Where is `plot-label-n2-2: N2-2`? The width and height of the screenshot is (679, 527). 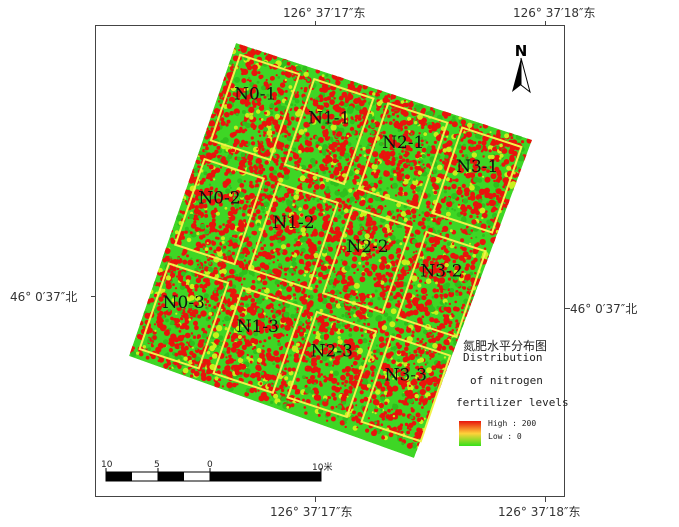
plot-label-n2-2: N2-2 is located at coordinates (367, 247).